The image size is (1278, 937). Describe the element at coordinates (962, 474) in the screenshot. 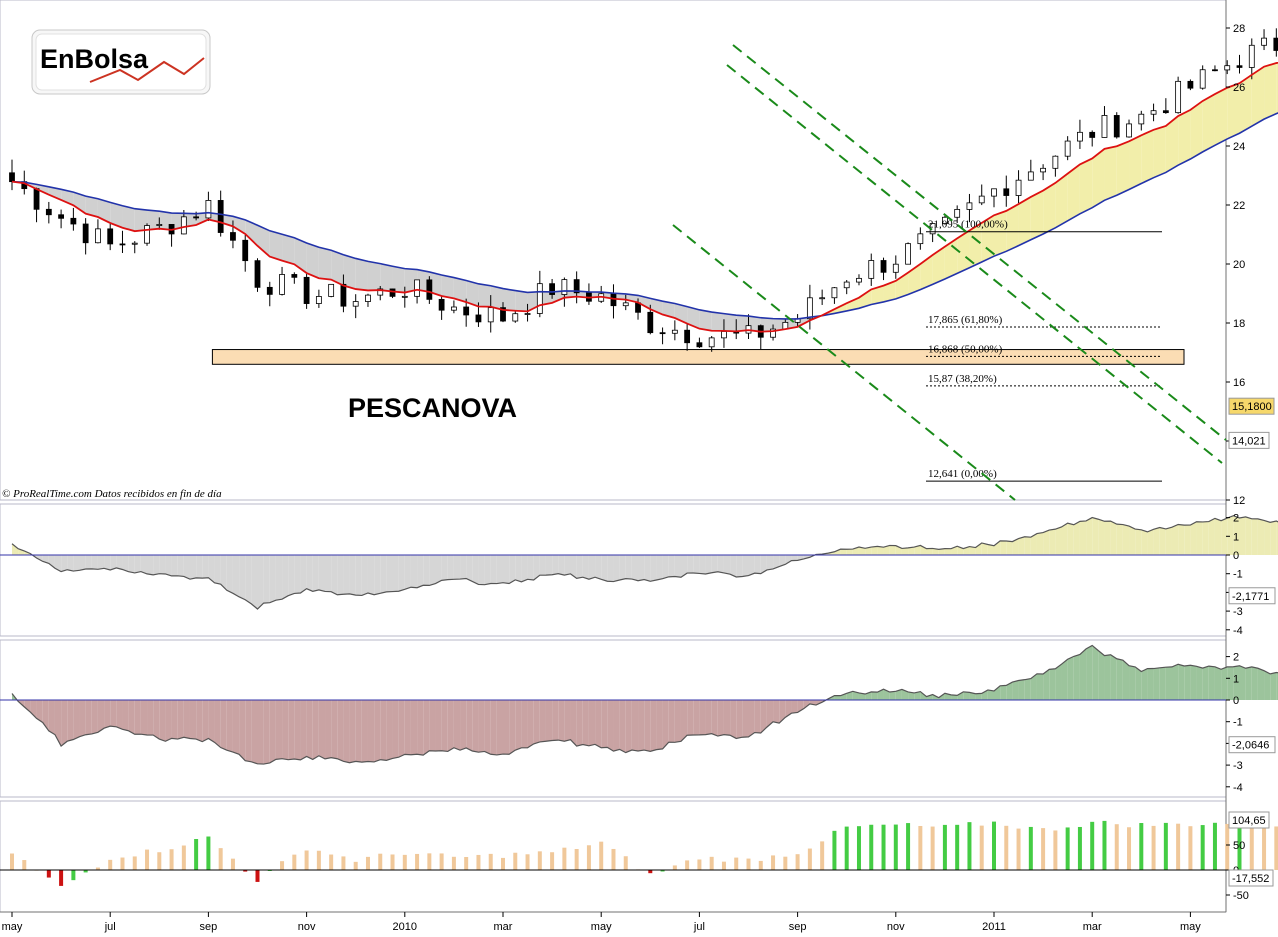

I see `fibonacci-label: 12,641 (0,00%)` at that location.